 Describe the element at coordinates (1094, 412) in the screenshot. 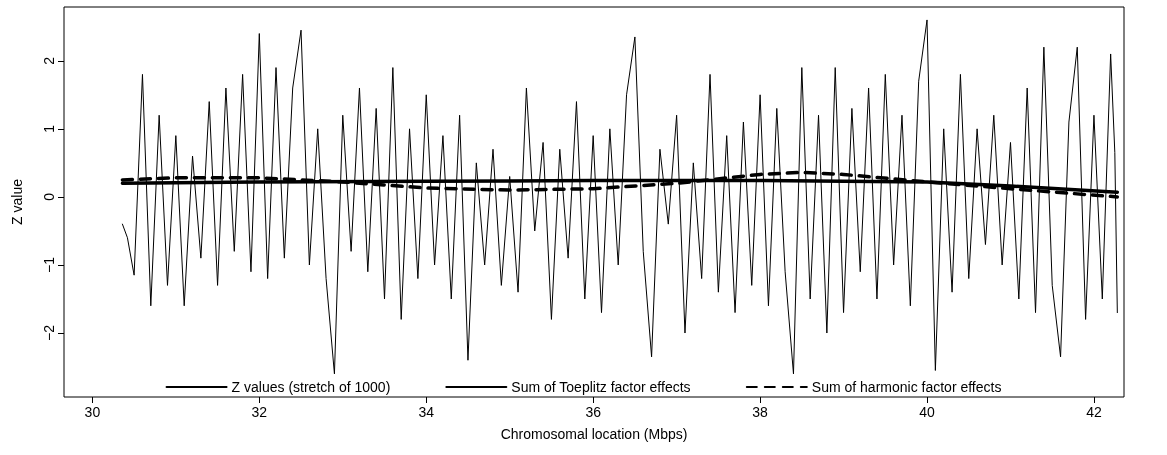

I see `x-tick-label: 42` at that location.